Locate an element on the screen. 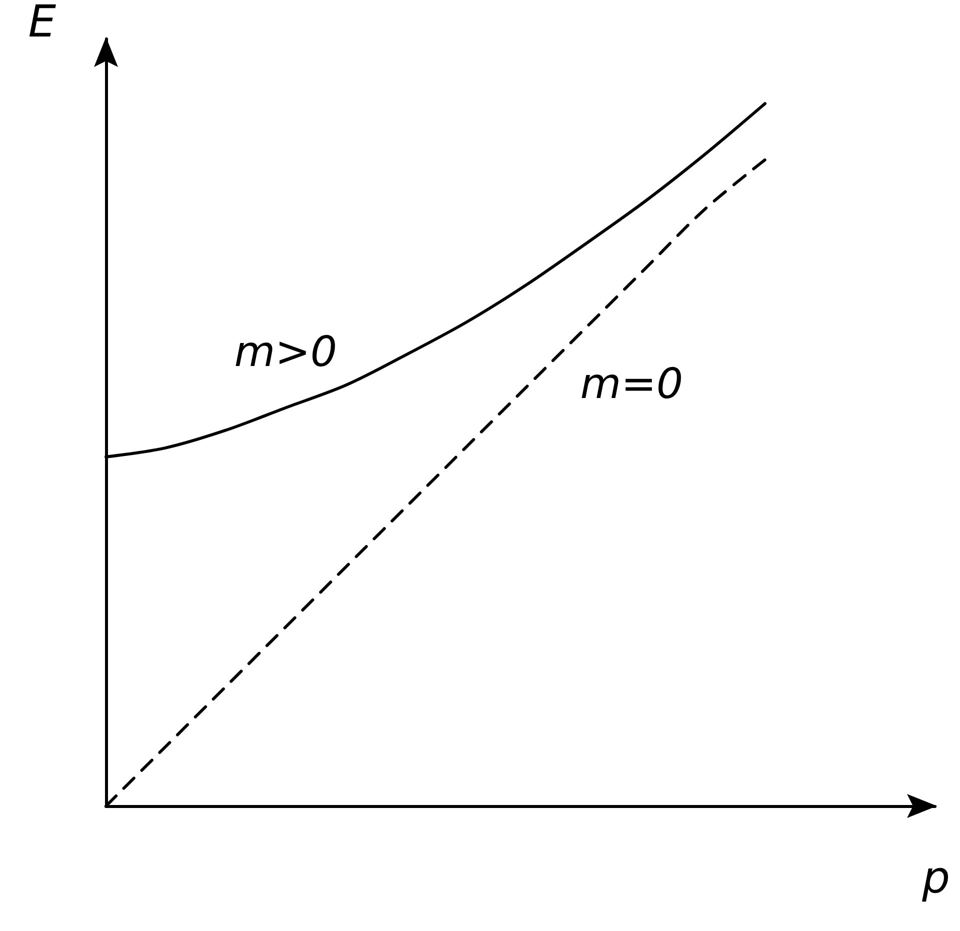 This screenshot has width=960, height=931. y-axis-title: E is located at coordinates (42, 24).